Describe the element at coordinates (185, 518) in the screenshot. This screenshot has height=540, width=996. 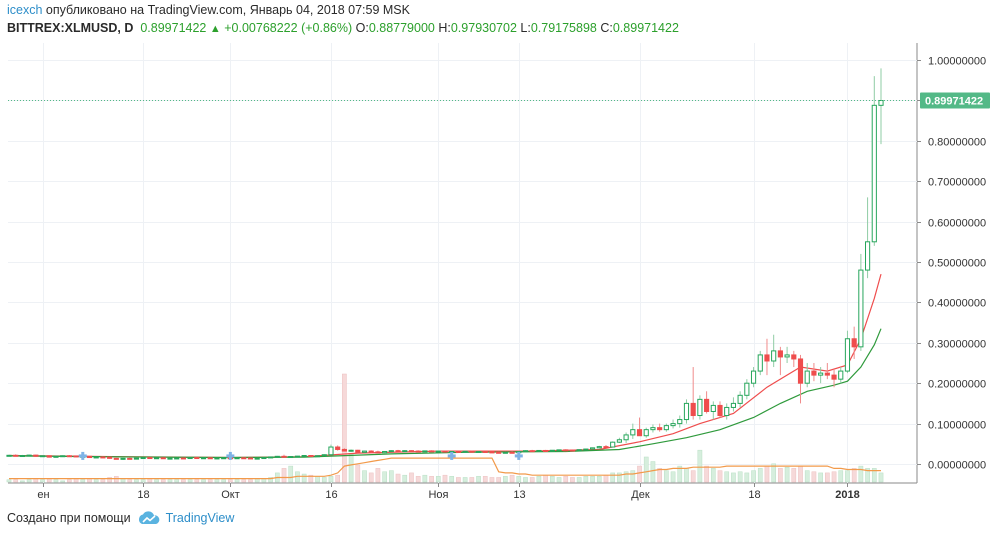
I see `tradingview-link: TradingView` at that location.